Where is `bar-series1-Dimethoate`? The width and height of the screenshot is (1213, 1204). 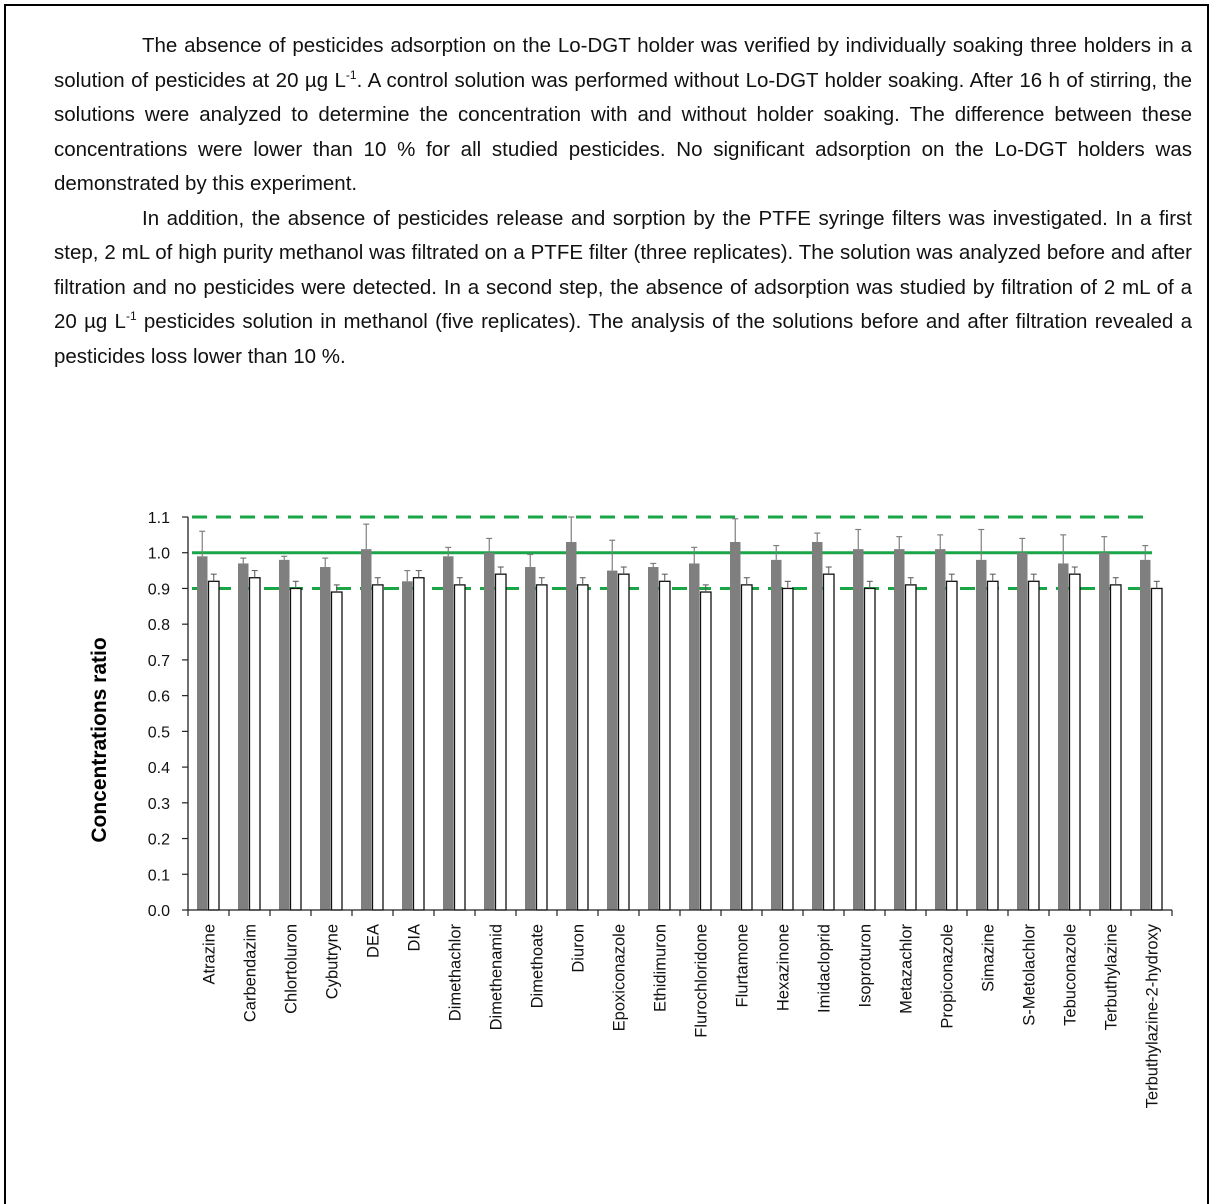 bar-series1-Dimethoate is located at coordinates (530, 738).